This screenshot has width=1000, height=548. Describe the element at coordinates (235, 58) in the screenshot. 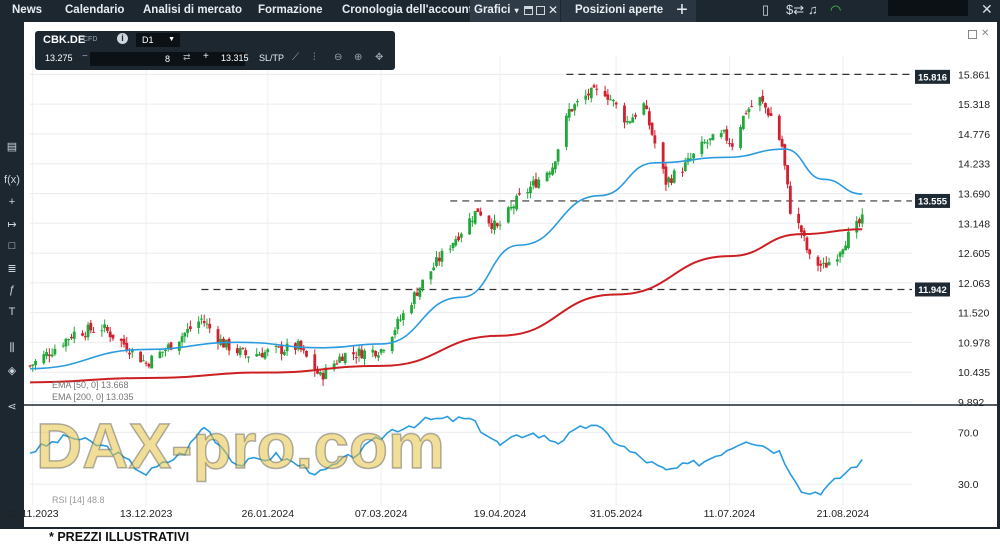

I see `buy-price: 13.315` at that location.